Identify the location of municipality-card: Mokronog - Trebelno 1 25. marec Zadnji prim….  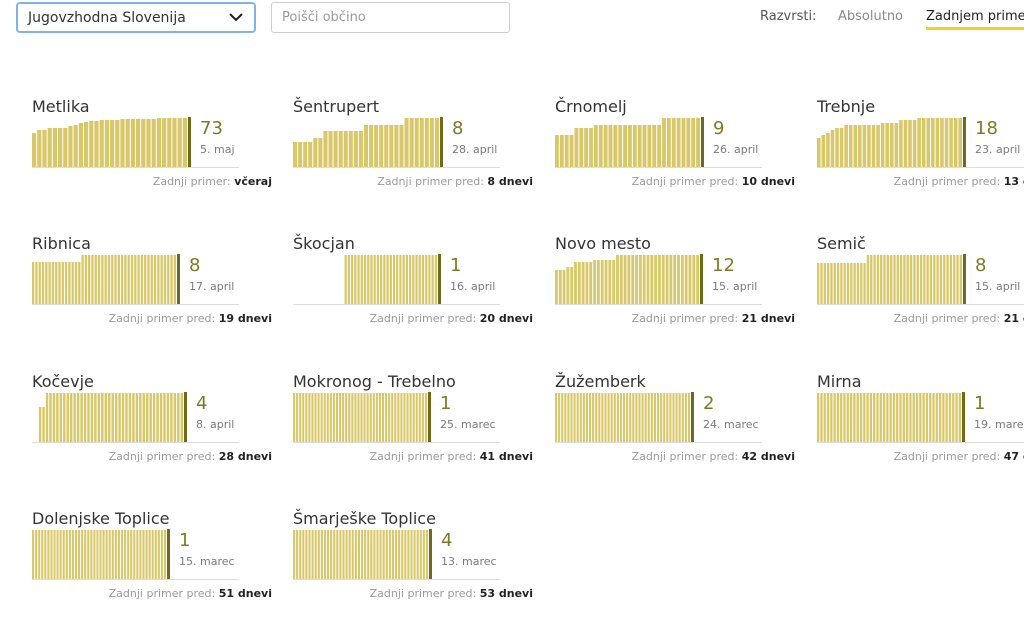
(413, 432).